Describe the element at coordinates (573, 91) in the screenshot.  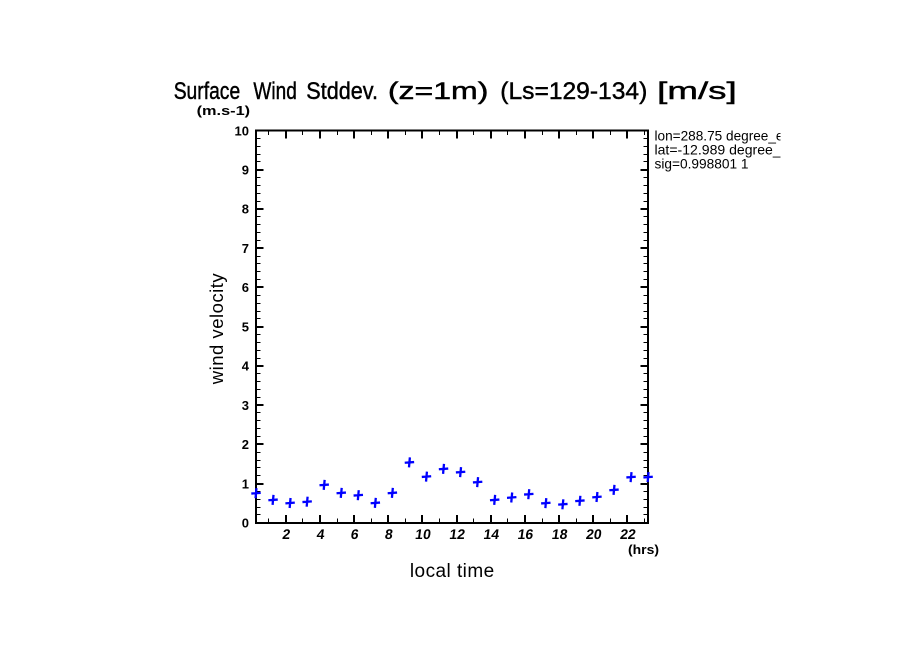
I see `svg-text: (Ls=129-134)` at that location.